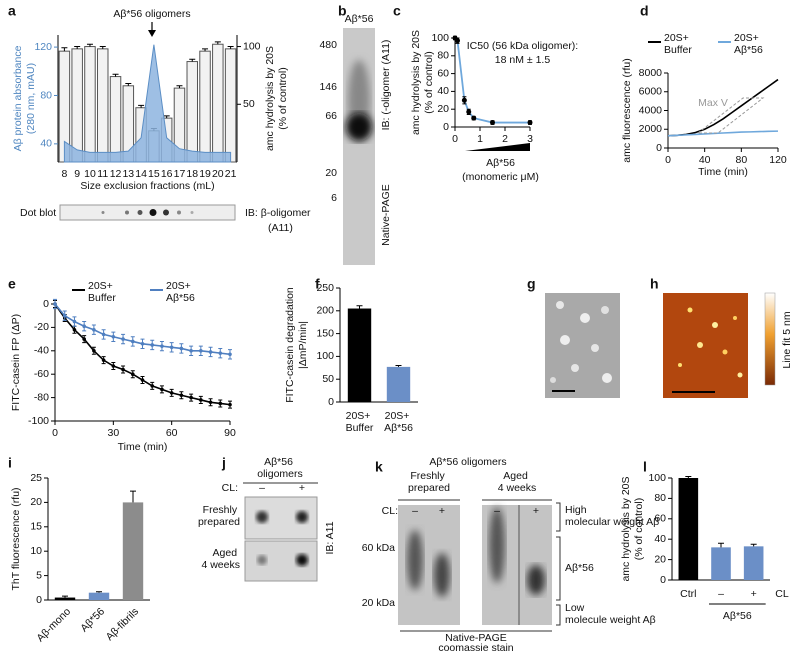  Describe the element at coordinates (55, 433) in the screenshot. I see `x-tick-label: 0` at that location.